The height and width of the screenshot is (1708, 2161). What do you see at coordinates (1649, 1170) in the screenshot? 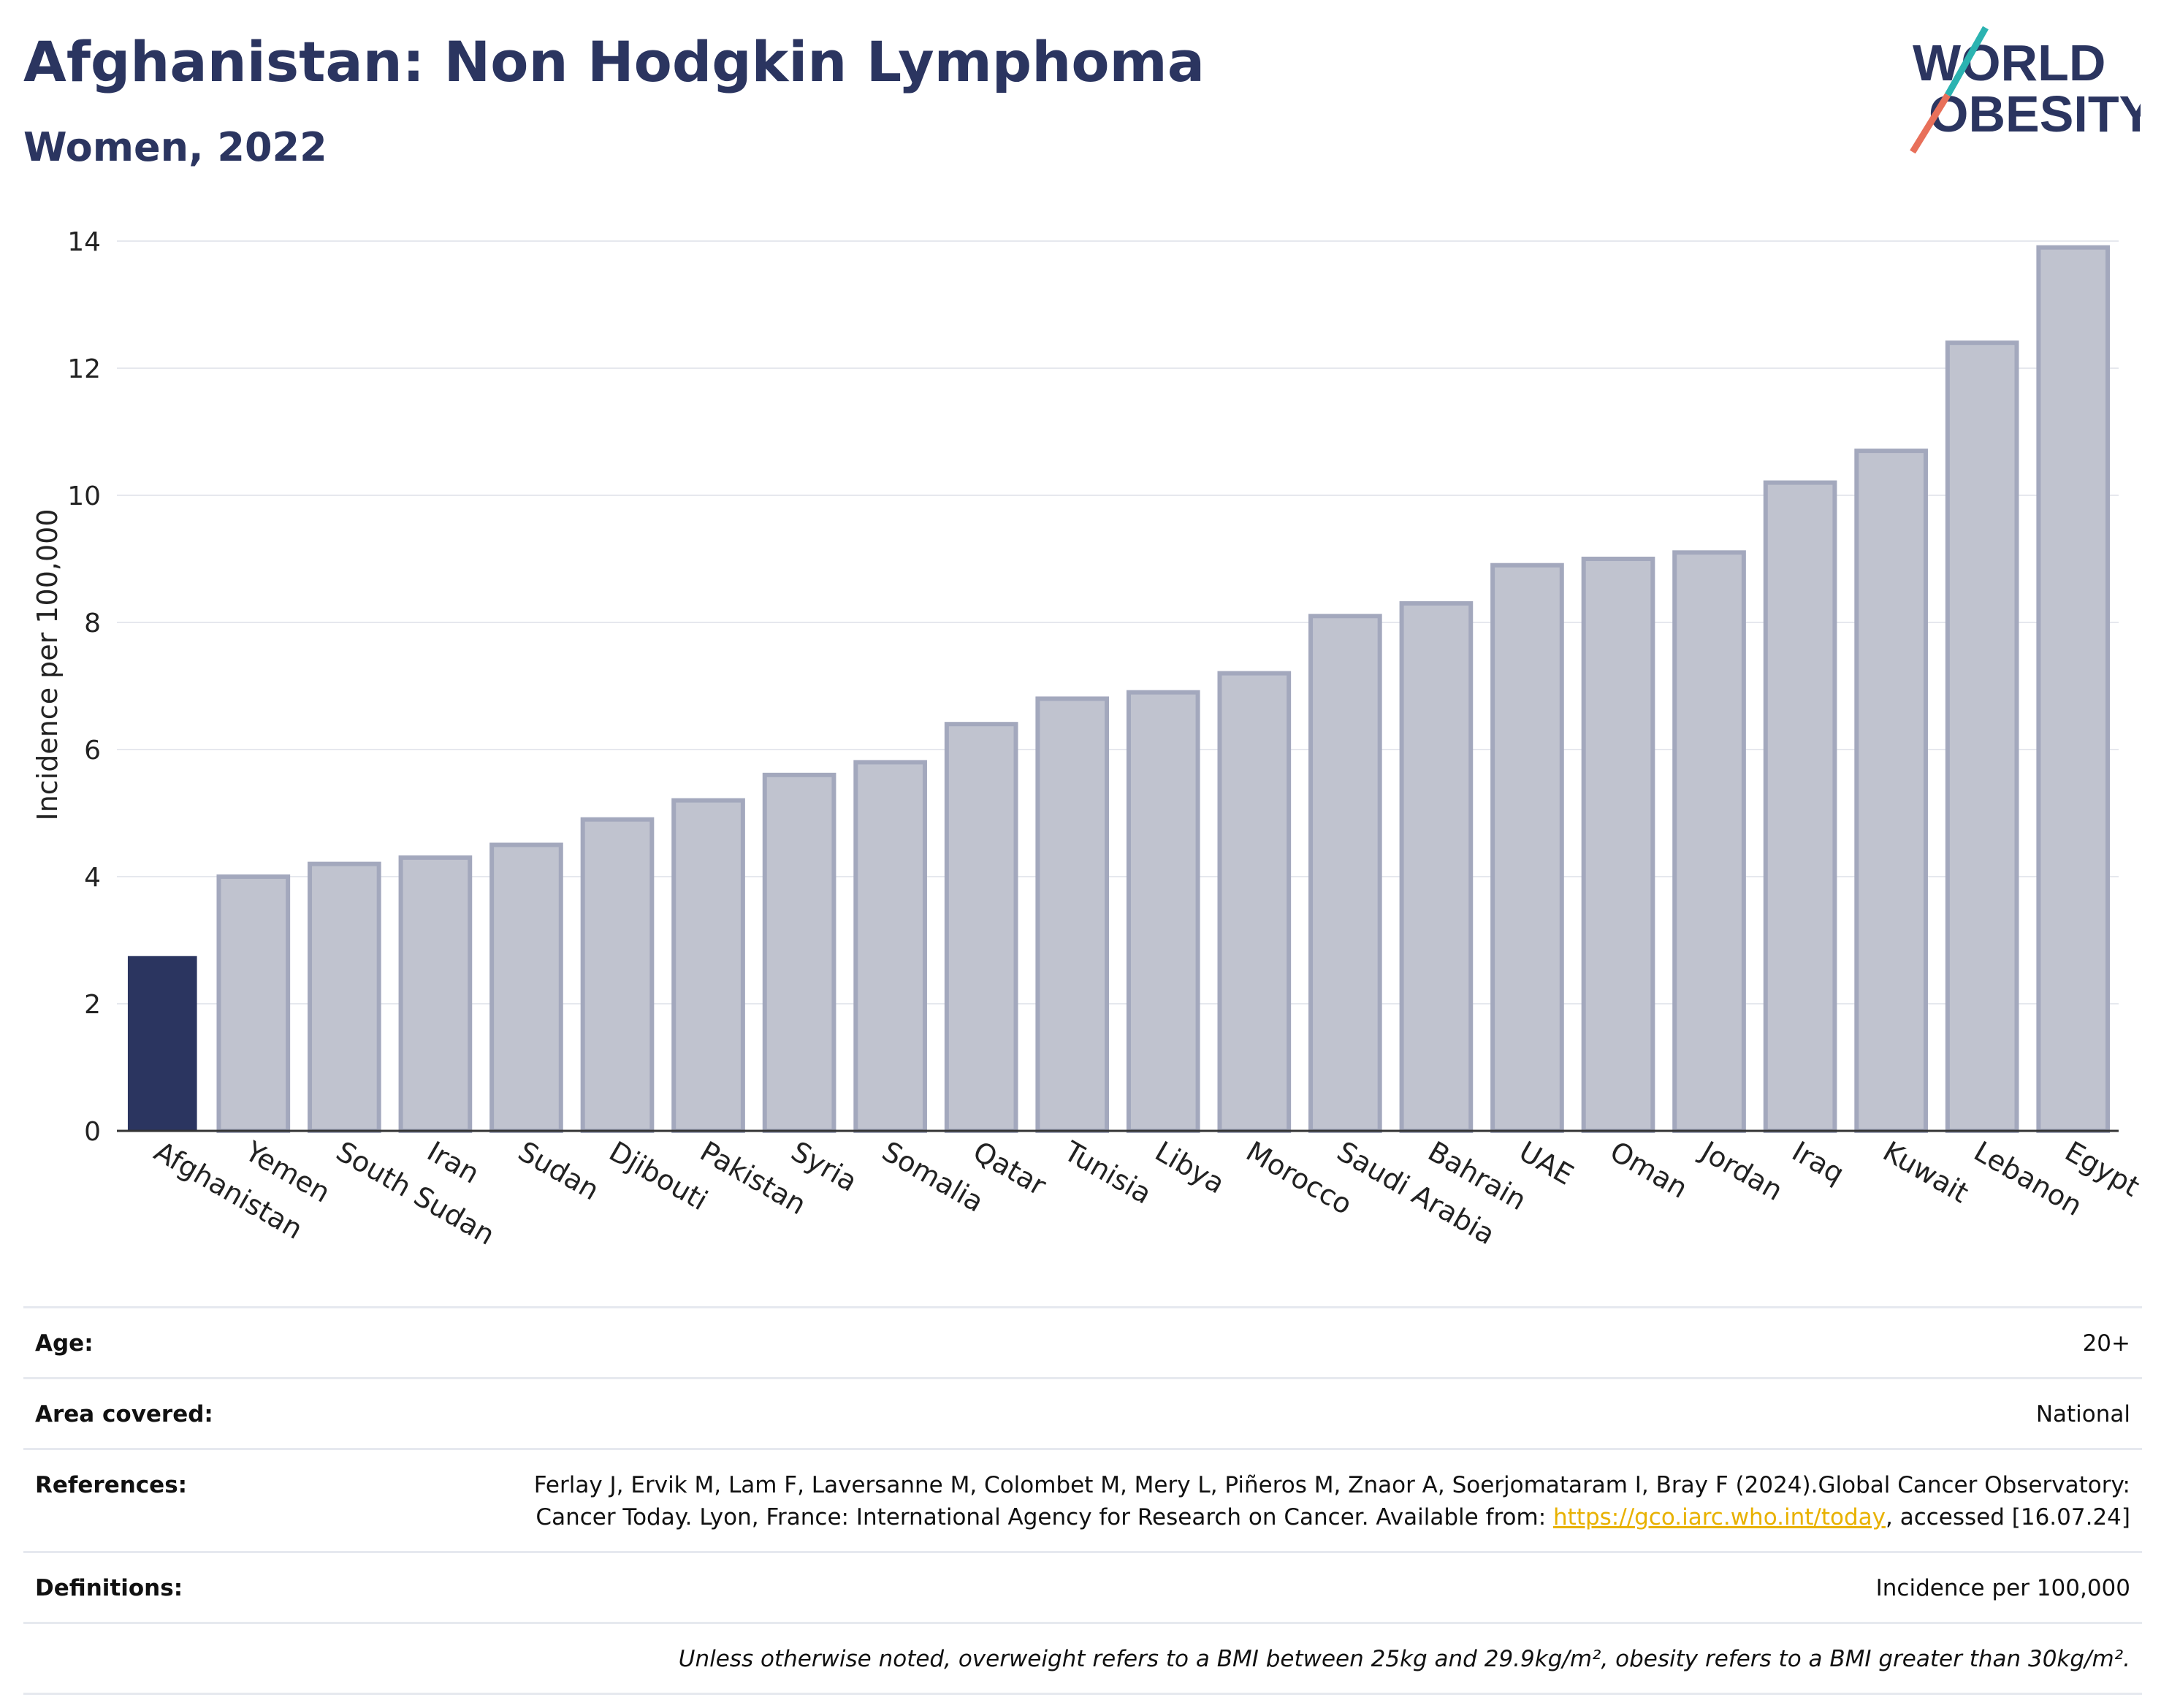
I see `x-tick-label: Oman` at bounding box center [1649, 1170].